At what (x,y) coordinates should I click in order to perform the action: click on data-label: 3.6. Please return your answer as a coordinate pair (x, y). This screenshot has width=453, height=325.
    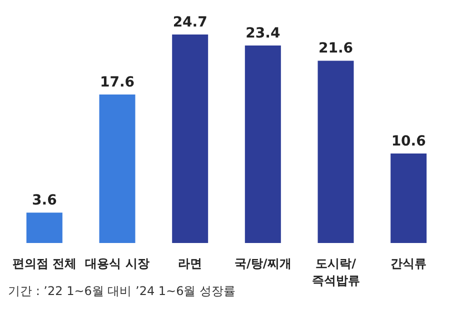
    Looking at the image, I should click on (44, 200).